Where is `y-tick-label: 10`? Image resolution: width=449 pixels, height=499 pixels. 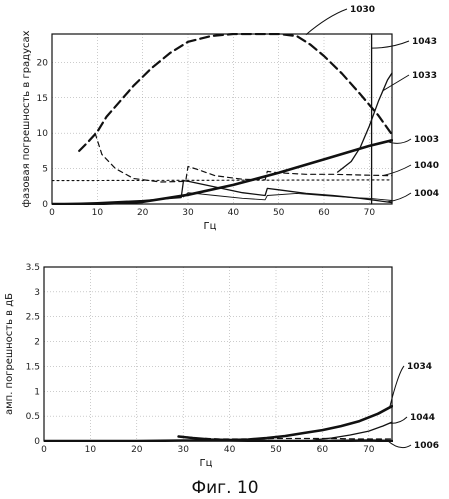 y-tick-label: 10 is located at coordinates (43, 134).